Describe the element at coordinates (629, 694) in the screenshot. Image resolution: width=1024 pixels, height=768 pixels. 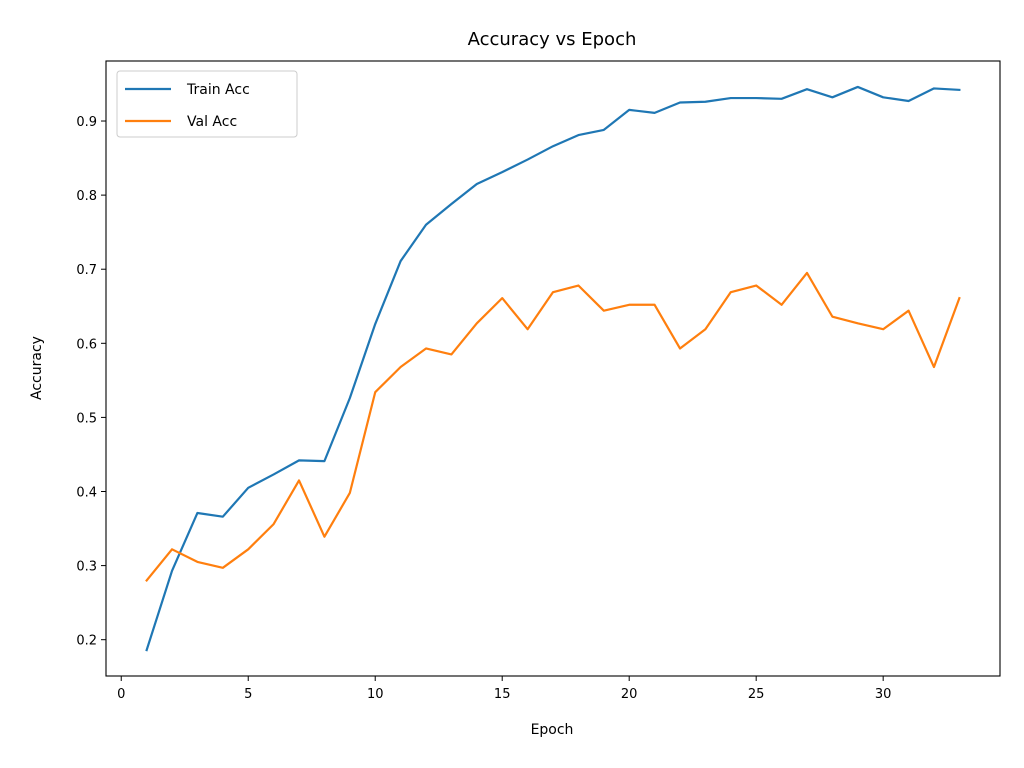
I see `x-tick-label: 20` at that location.